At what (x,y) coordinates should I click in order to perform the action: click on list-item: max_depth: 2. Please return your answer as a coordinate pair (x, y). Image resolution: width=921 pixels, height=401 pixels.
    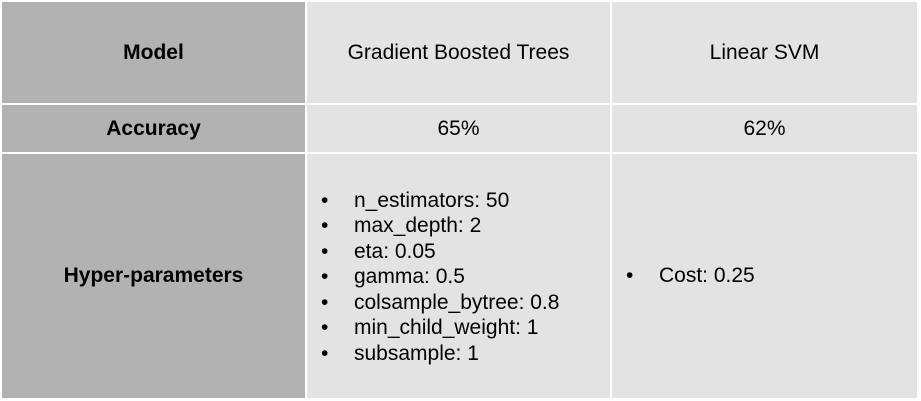
    Looking at the image, I should click on (462, 226).